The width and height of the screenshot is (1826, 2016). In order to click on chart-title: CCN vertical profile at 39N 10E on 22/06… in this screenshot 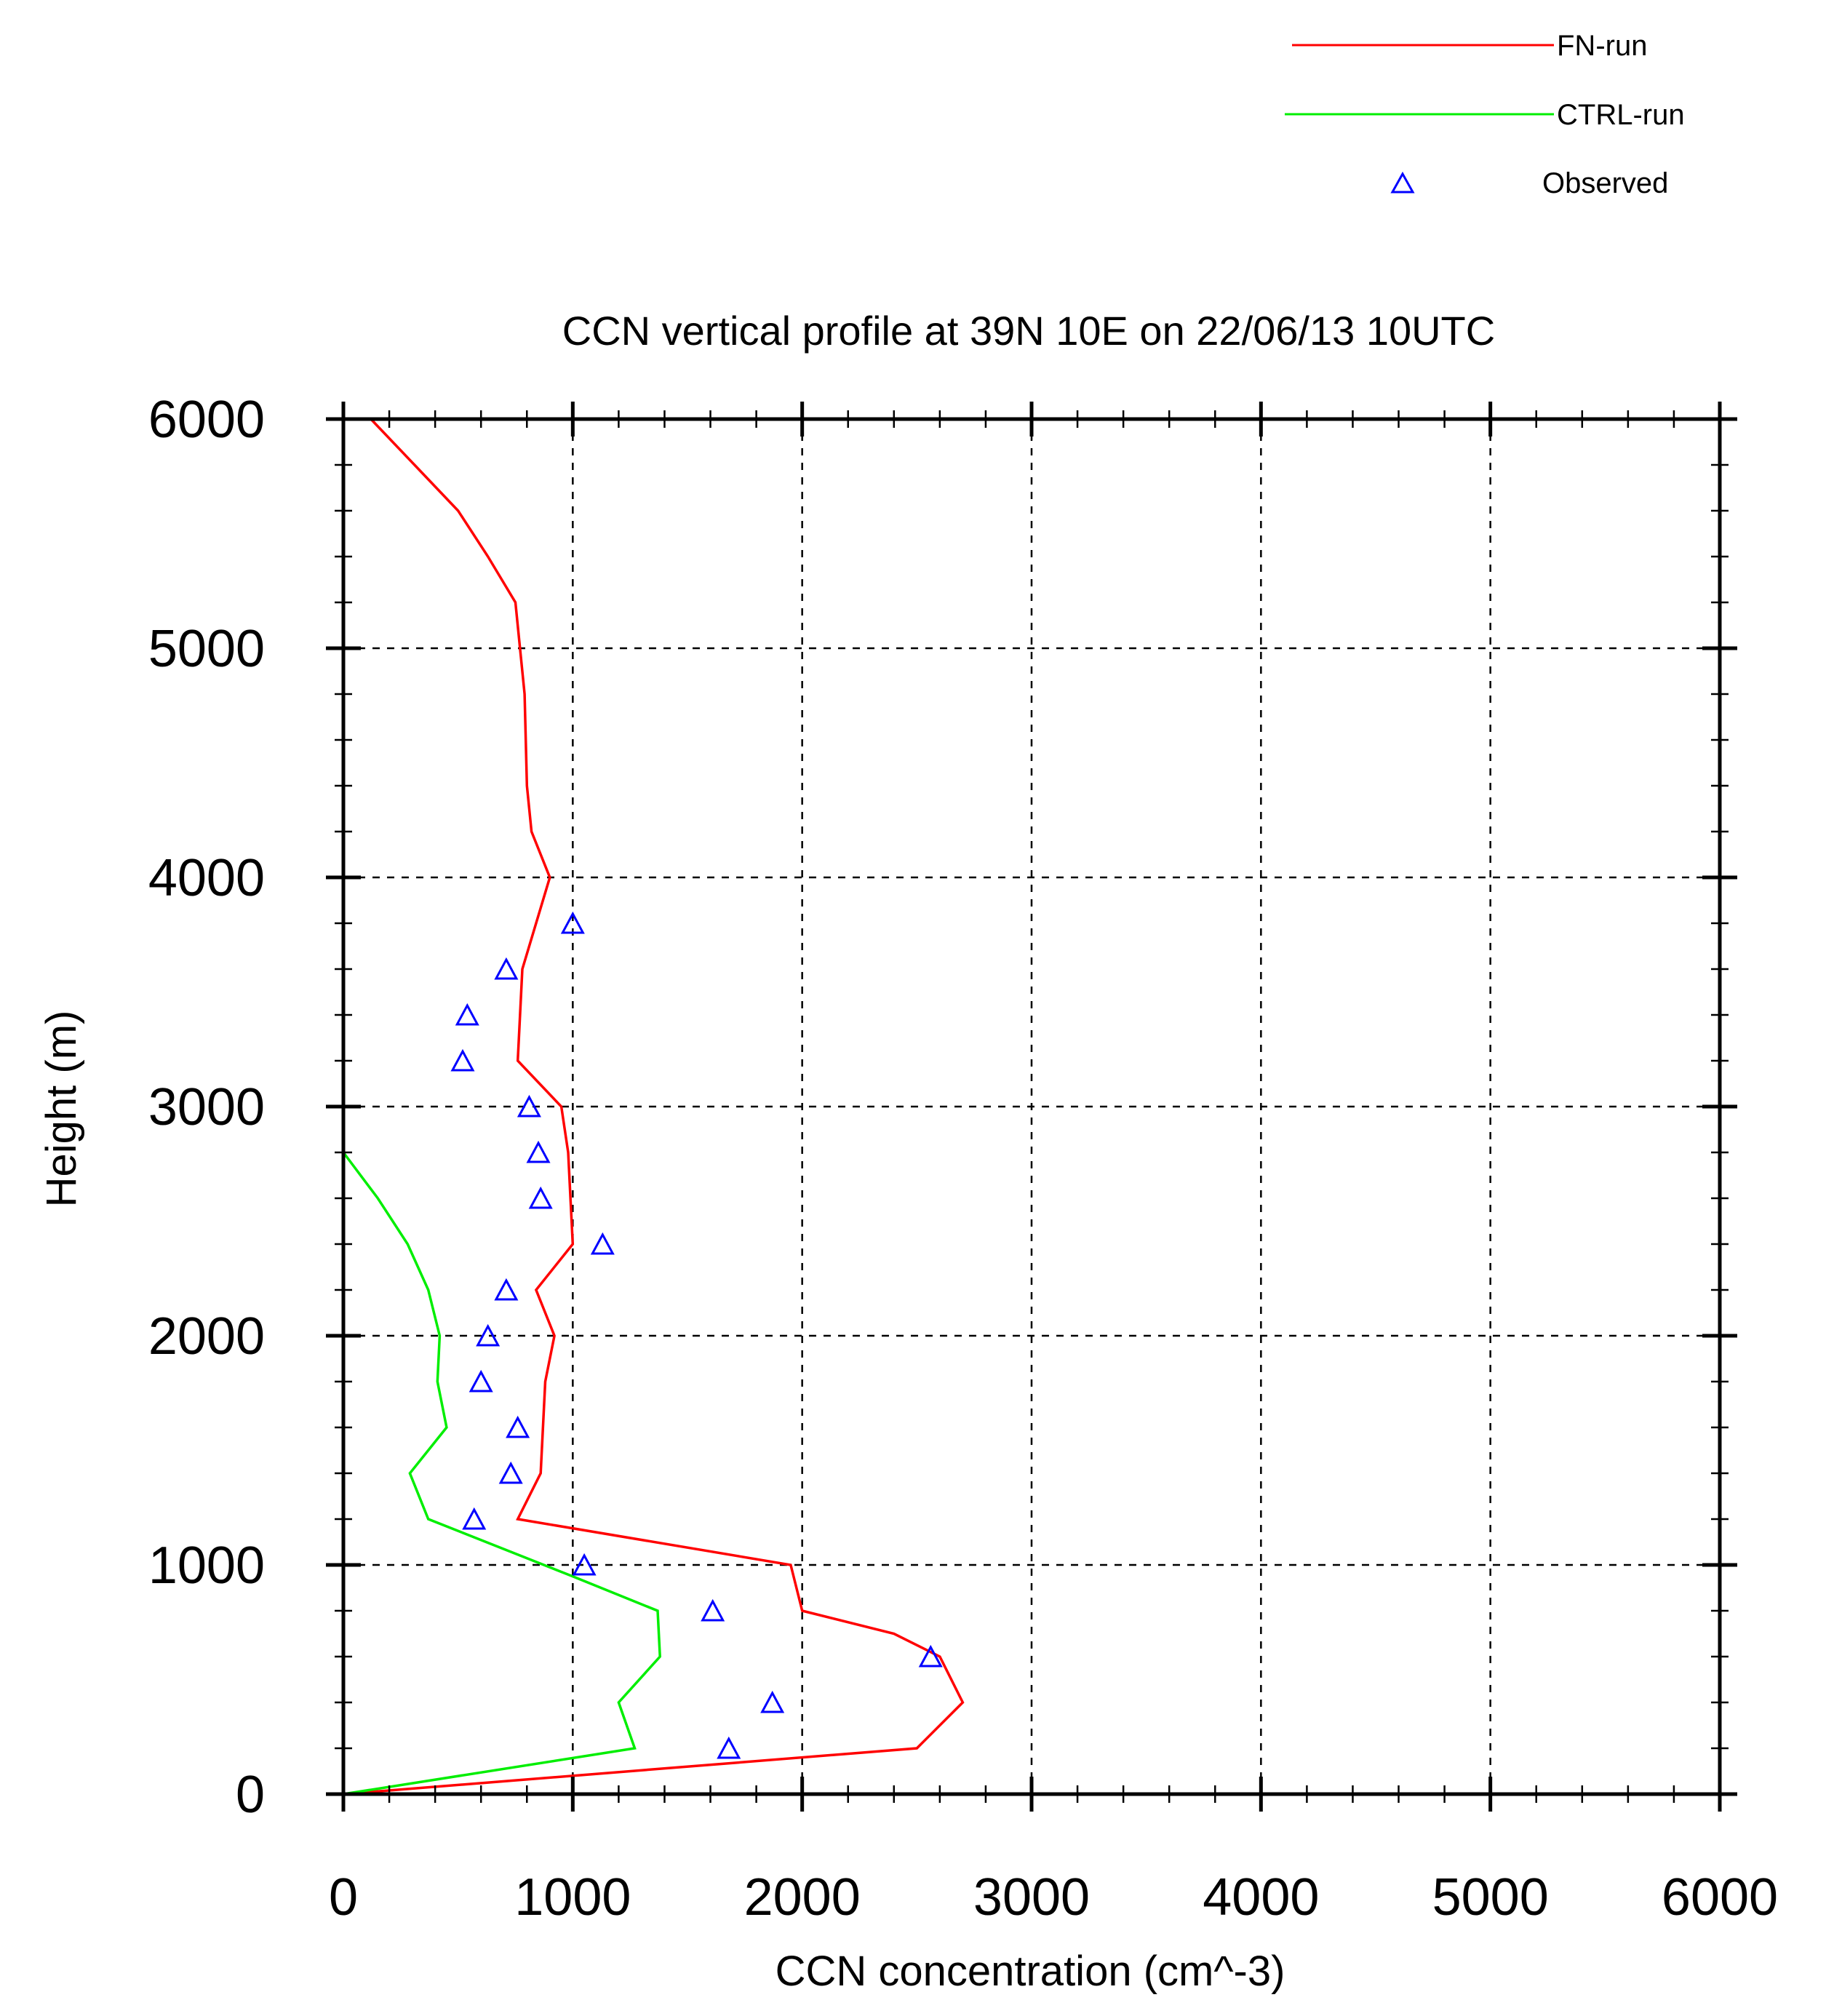, I will do `click(1028, 331)`.